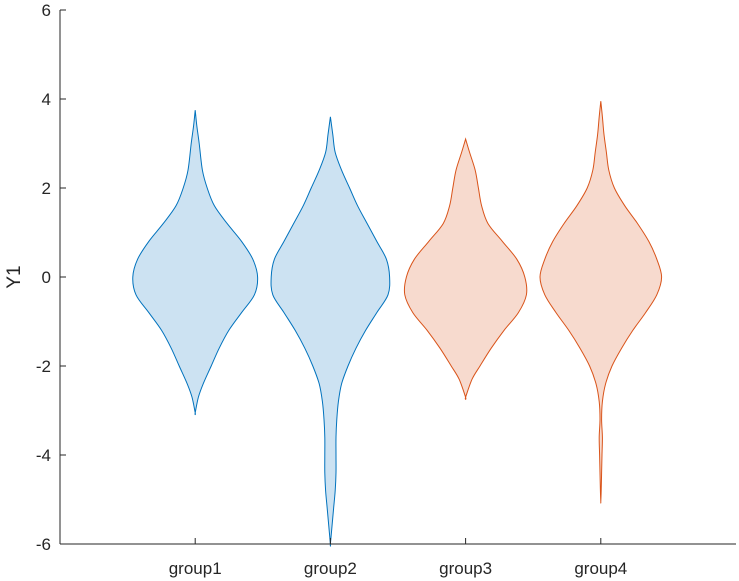 The height and width of the screenshot is (581, 739). I want to click on x-ticks: group1 group2 group3 group4, so click(398, 558).